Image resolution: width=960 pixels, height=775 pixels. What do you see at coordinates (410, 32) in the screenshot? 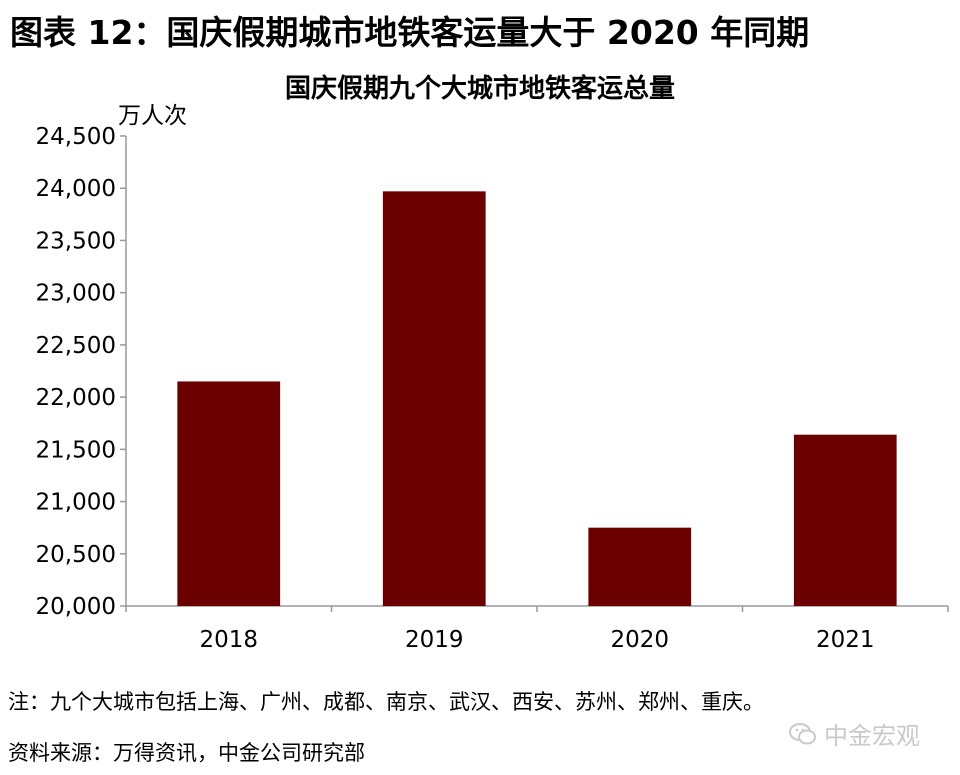
I see `figure-title: 图表 12：国庆假期城市地铁客运量大于 2020 年同期` at bounding box center [410, 32].